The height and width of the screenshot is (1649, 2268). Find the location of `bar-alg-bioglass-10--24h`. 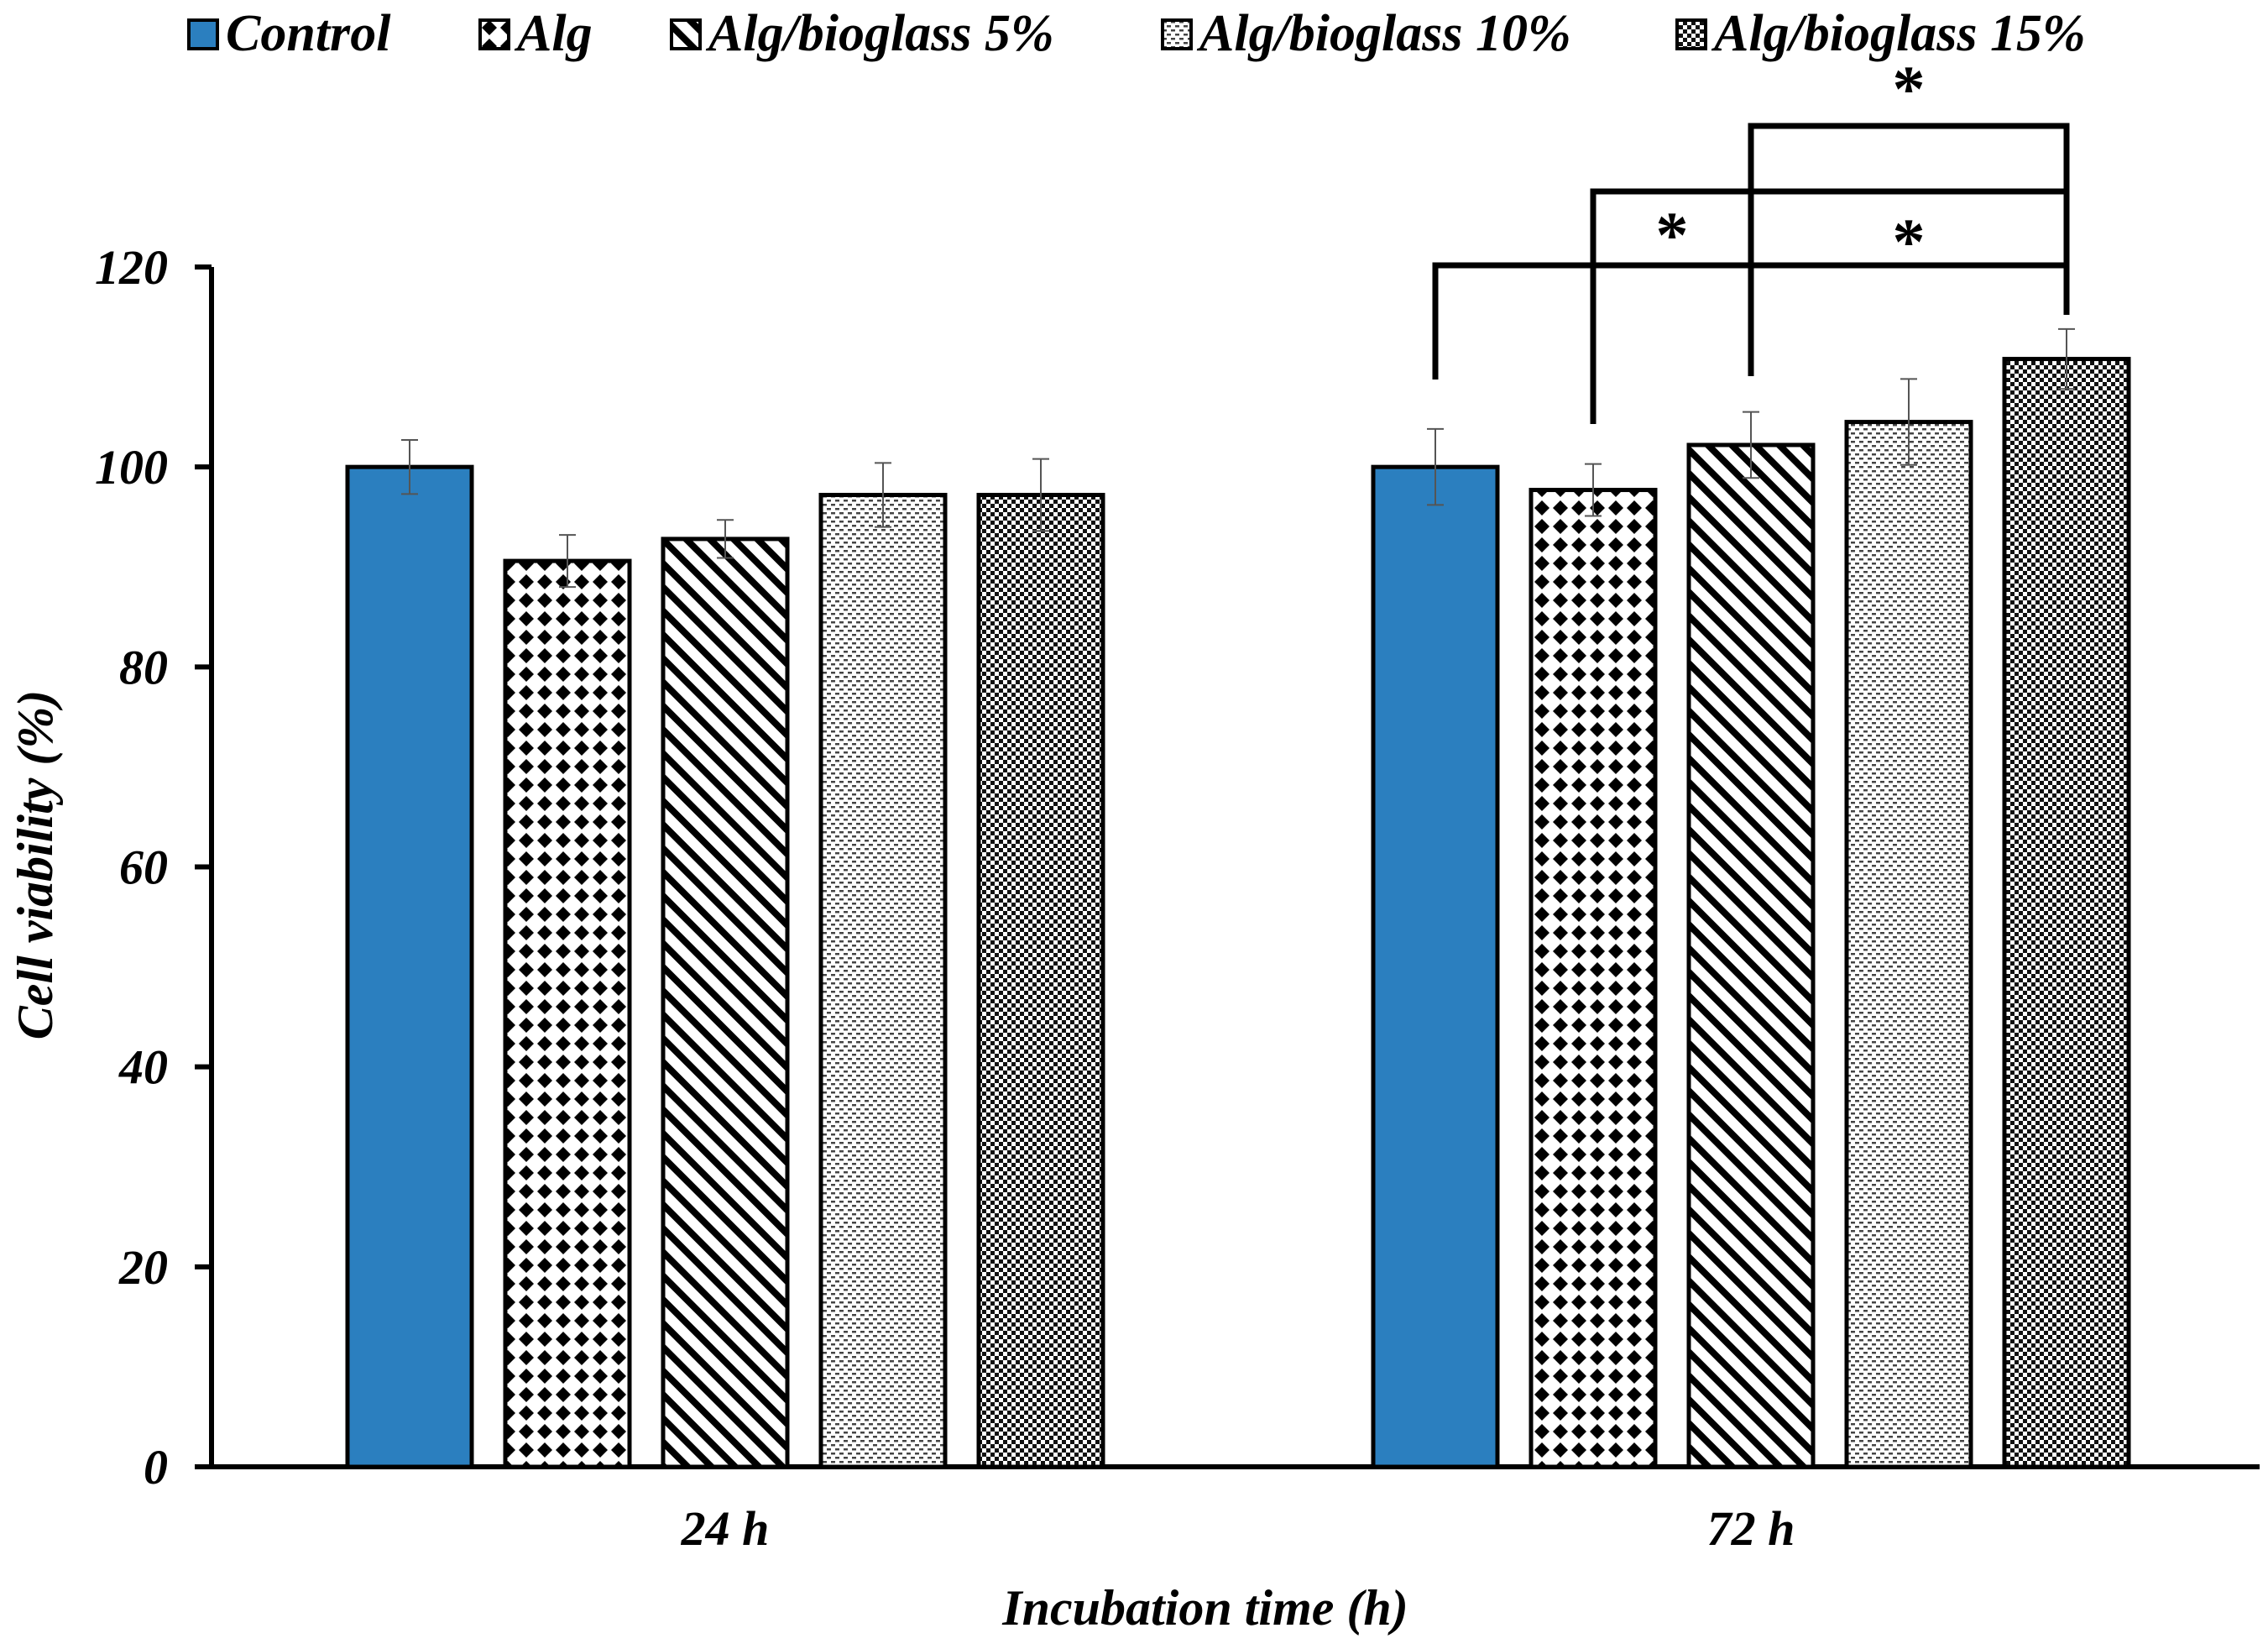

bar-alg-bioglass-10--24h is located at coordinates (883, 981).